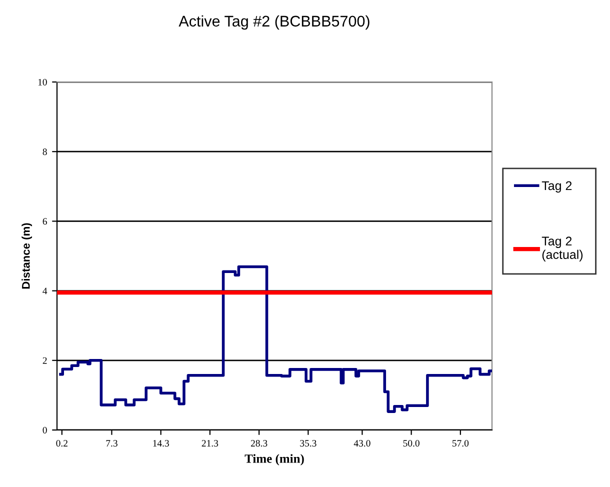  Describe the element at coordinates (562, 249) in the screenshot. I see `legend-label: Tag 2 (actual)` at that location.